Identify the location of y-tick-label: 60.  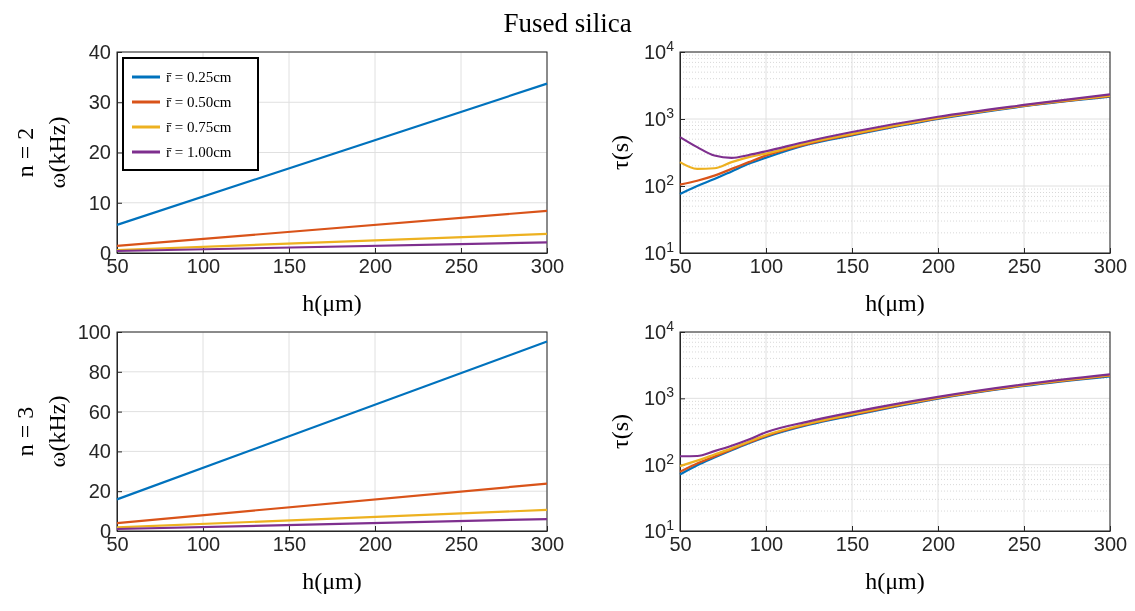
(99, 411).